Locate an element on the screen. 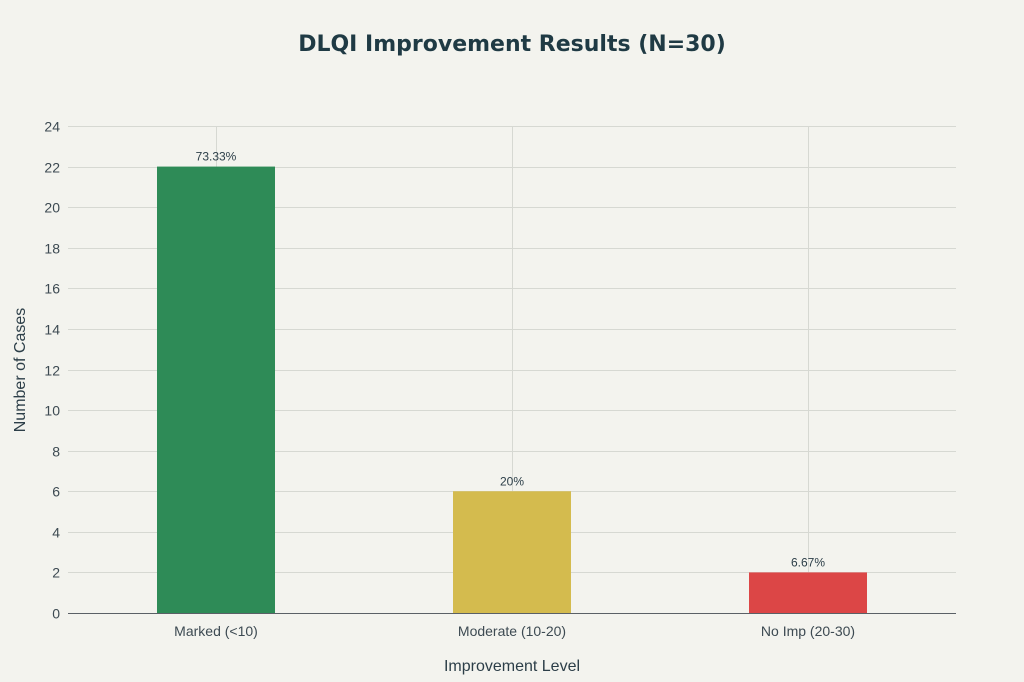 The height and width of the screenshot is (682, 1024). x-category-label: Marked (<10) is located at coordinates (216, 631).